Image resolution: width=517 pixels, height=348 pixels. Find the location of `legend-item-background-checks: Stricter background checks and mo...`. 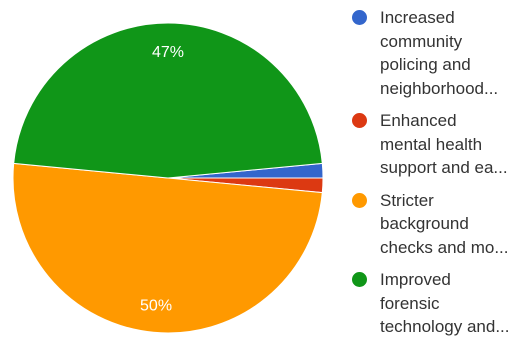

legend-item-background-checks: Stricter background checks and mo... is located at coordinates (432, 224).